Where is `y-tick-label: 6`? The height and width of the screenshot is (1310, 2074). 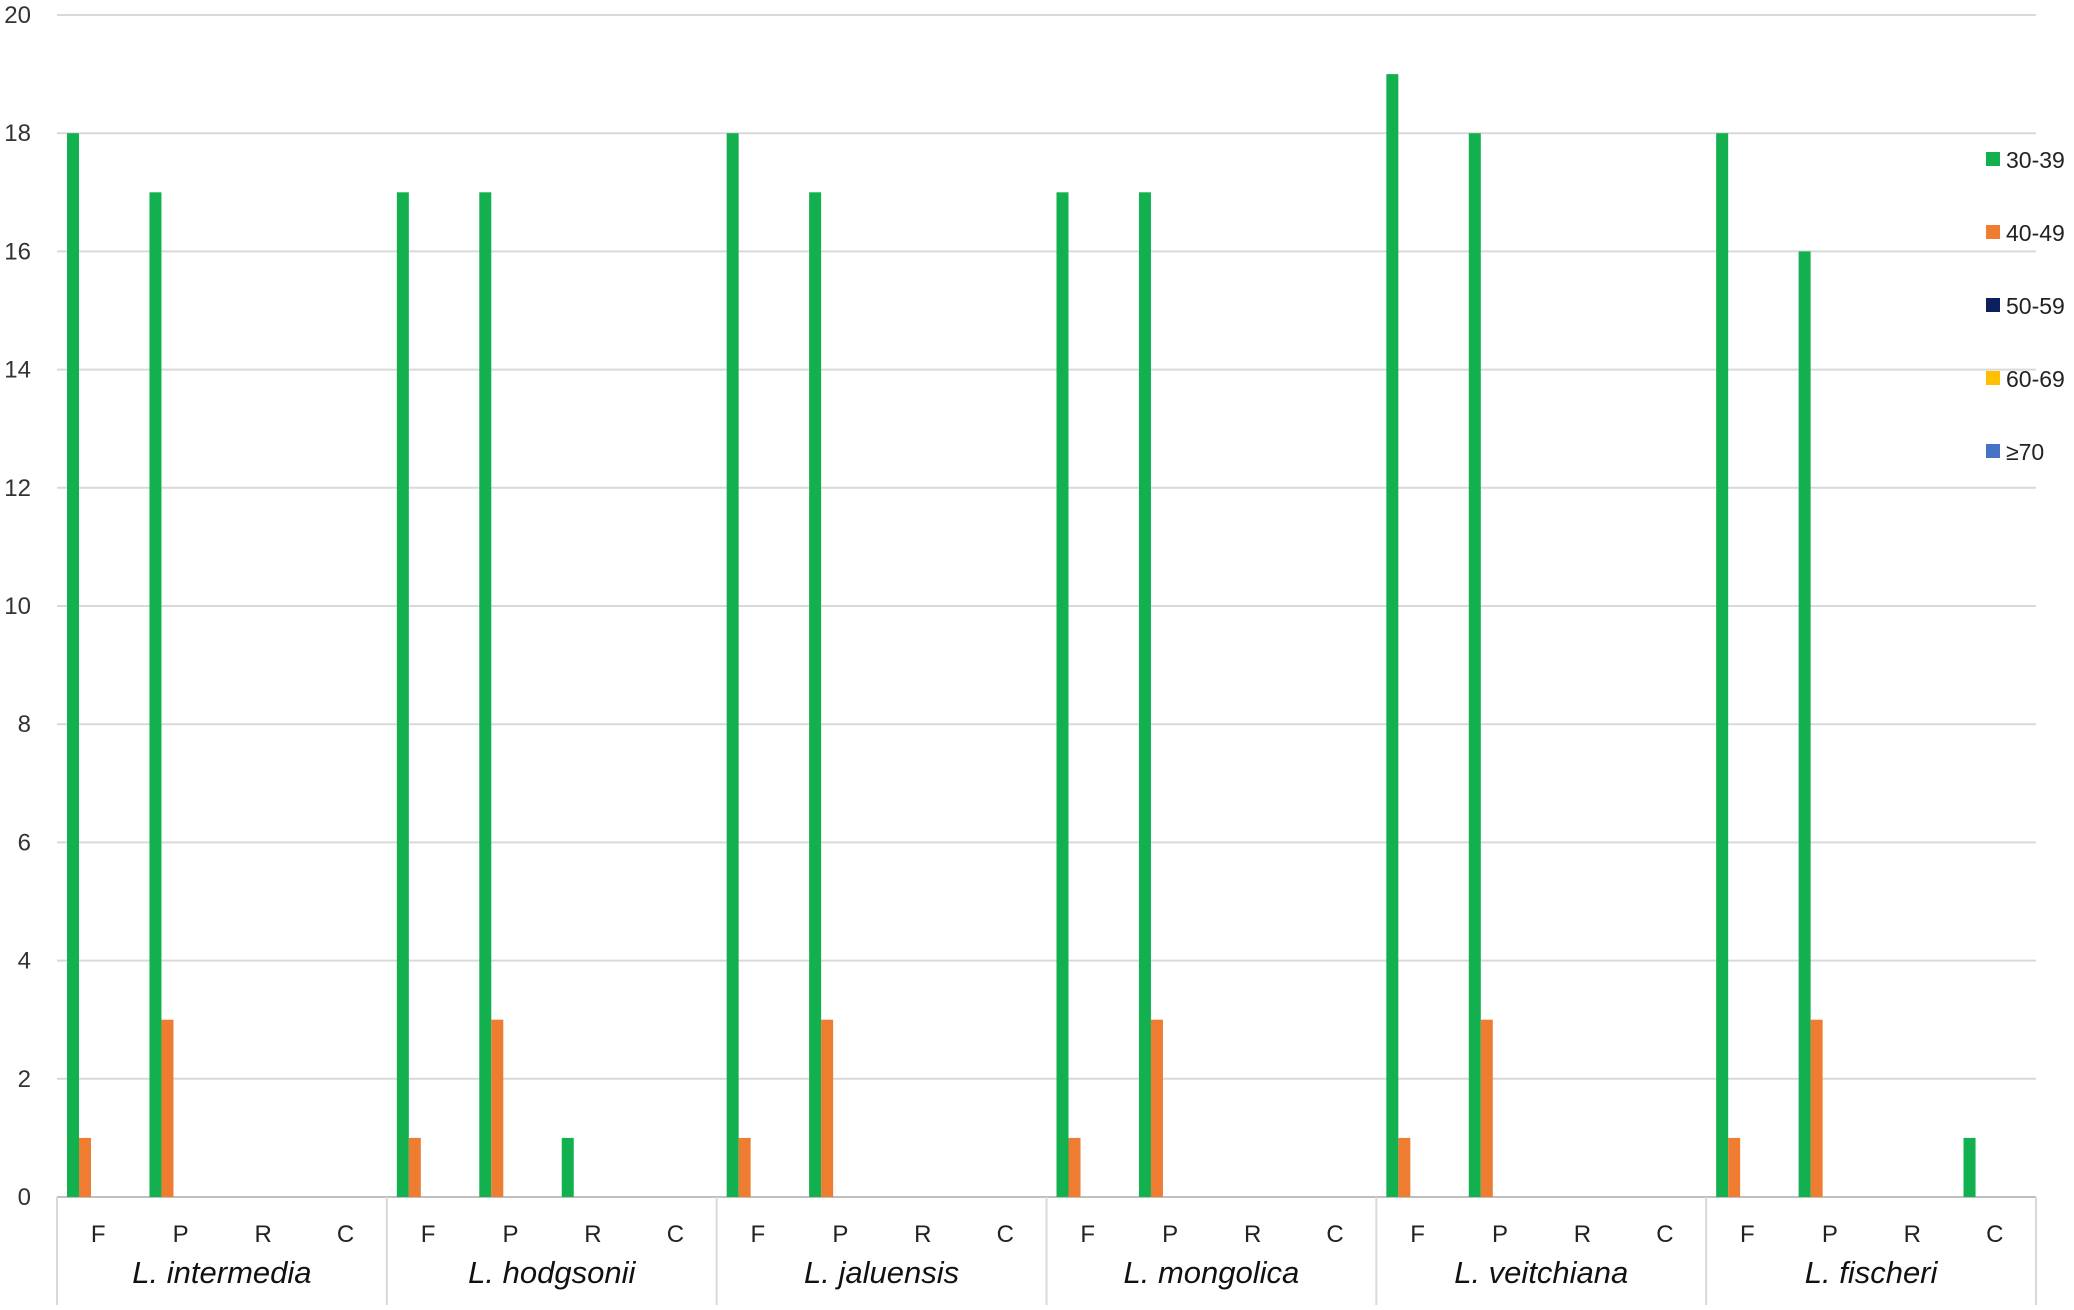
y-tick-label: 6 is located at coordinates (24, 842).